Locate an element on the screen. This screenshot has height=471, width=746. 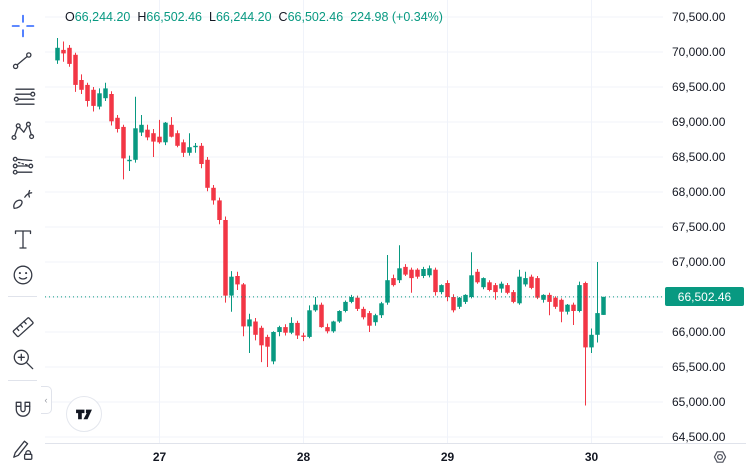
drawing-lock-icon is located at coordinates (23, 450).